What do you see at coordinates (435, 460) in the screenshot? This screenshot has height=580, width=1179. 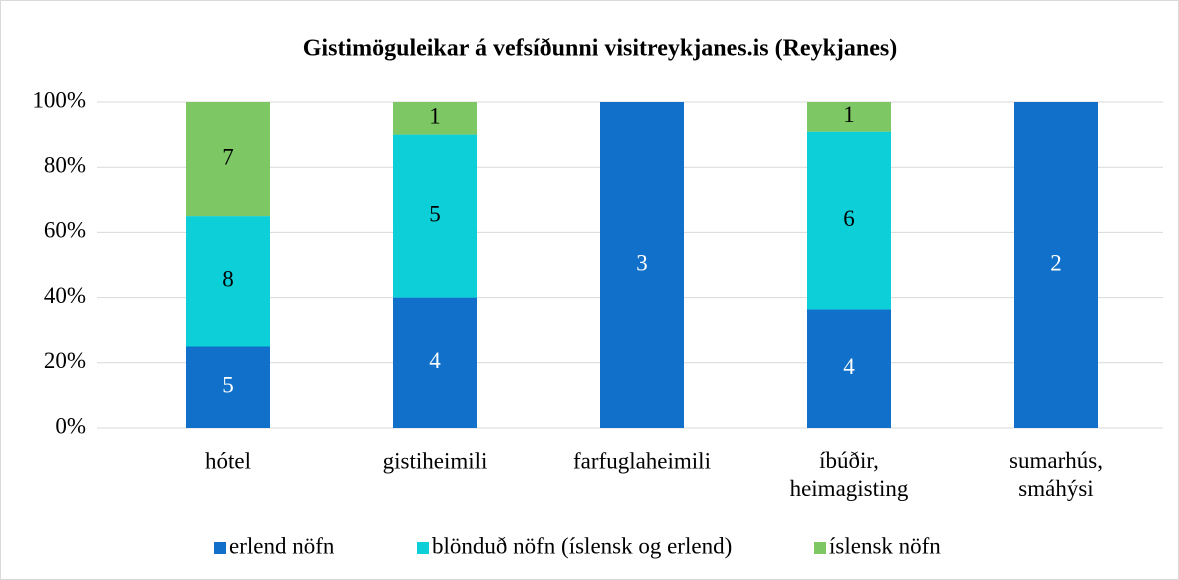 I see `x-tick-label: gistiheimili` at bounding box center [435, 460].